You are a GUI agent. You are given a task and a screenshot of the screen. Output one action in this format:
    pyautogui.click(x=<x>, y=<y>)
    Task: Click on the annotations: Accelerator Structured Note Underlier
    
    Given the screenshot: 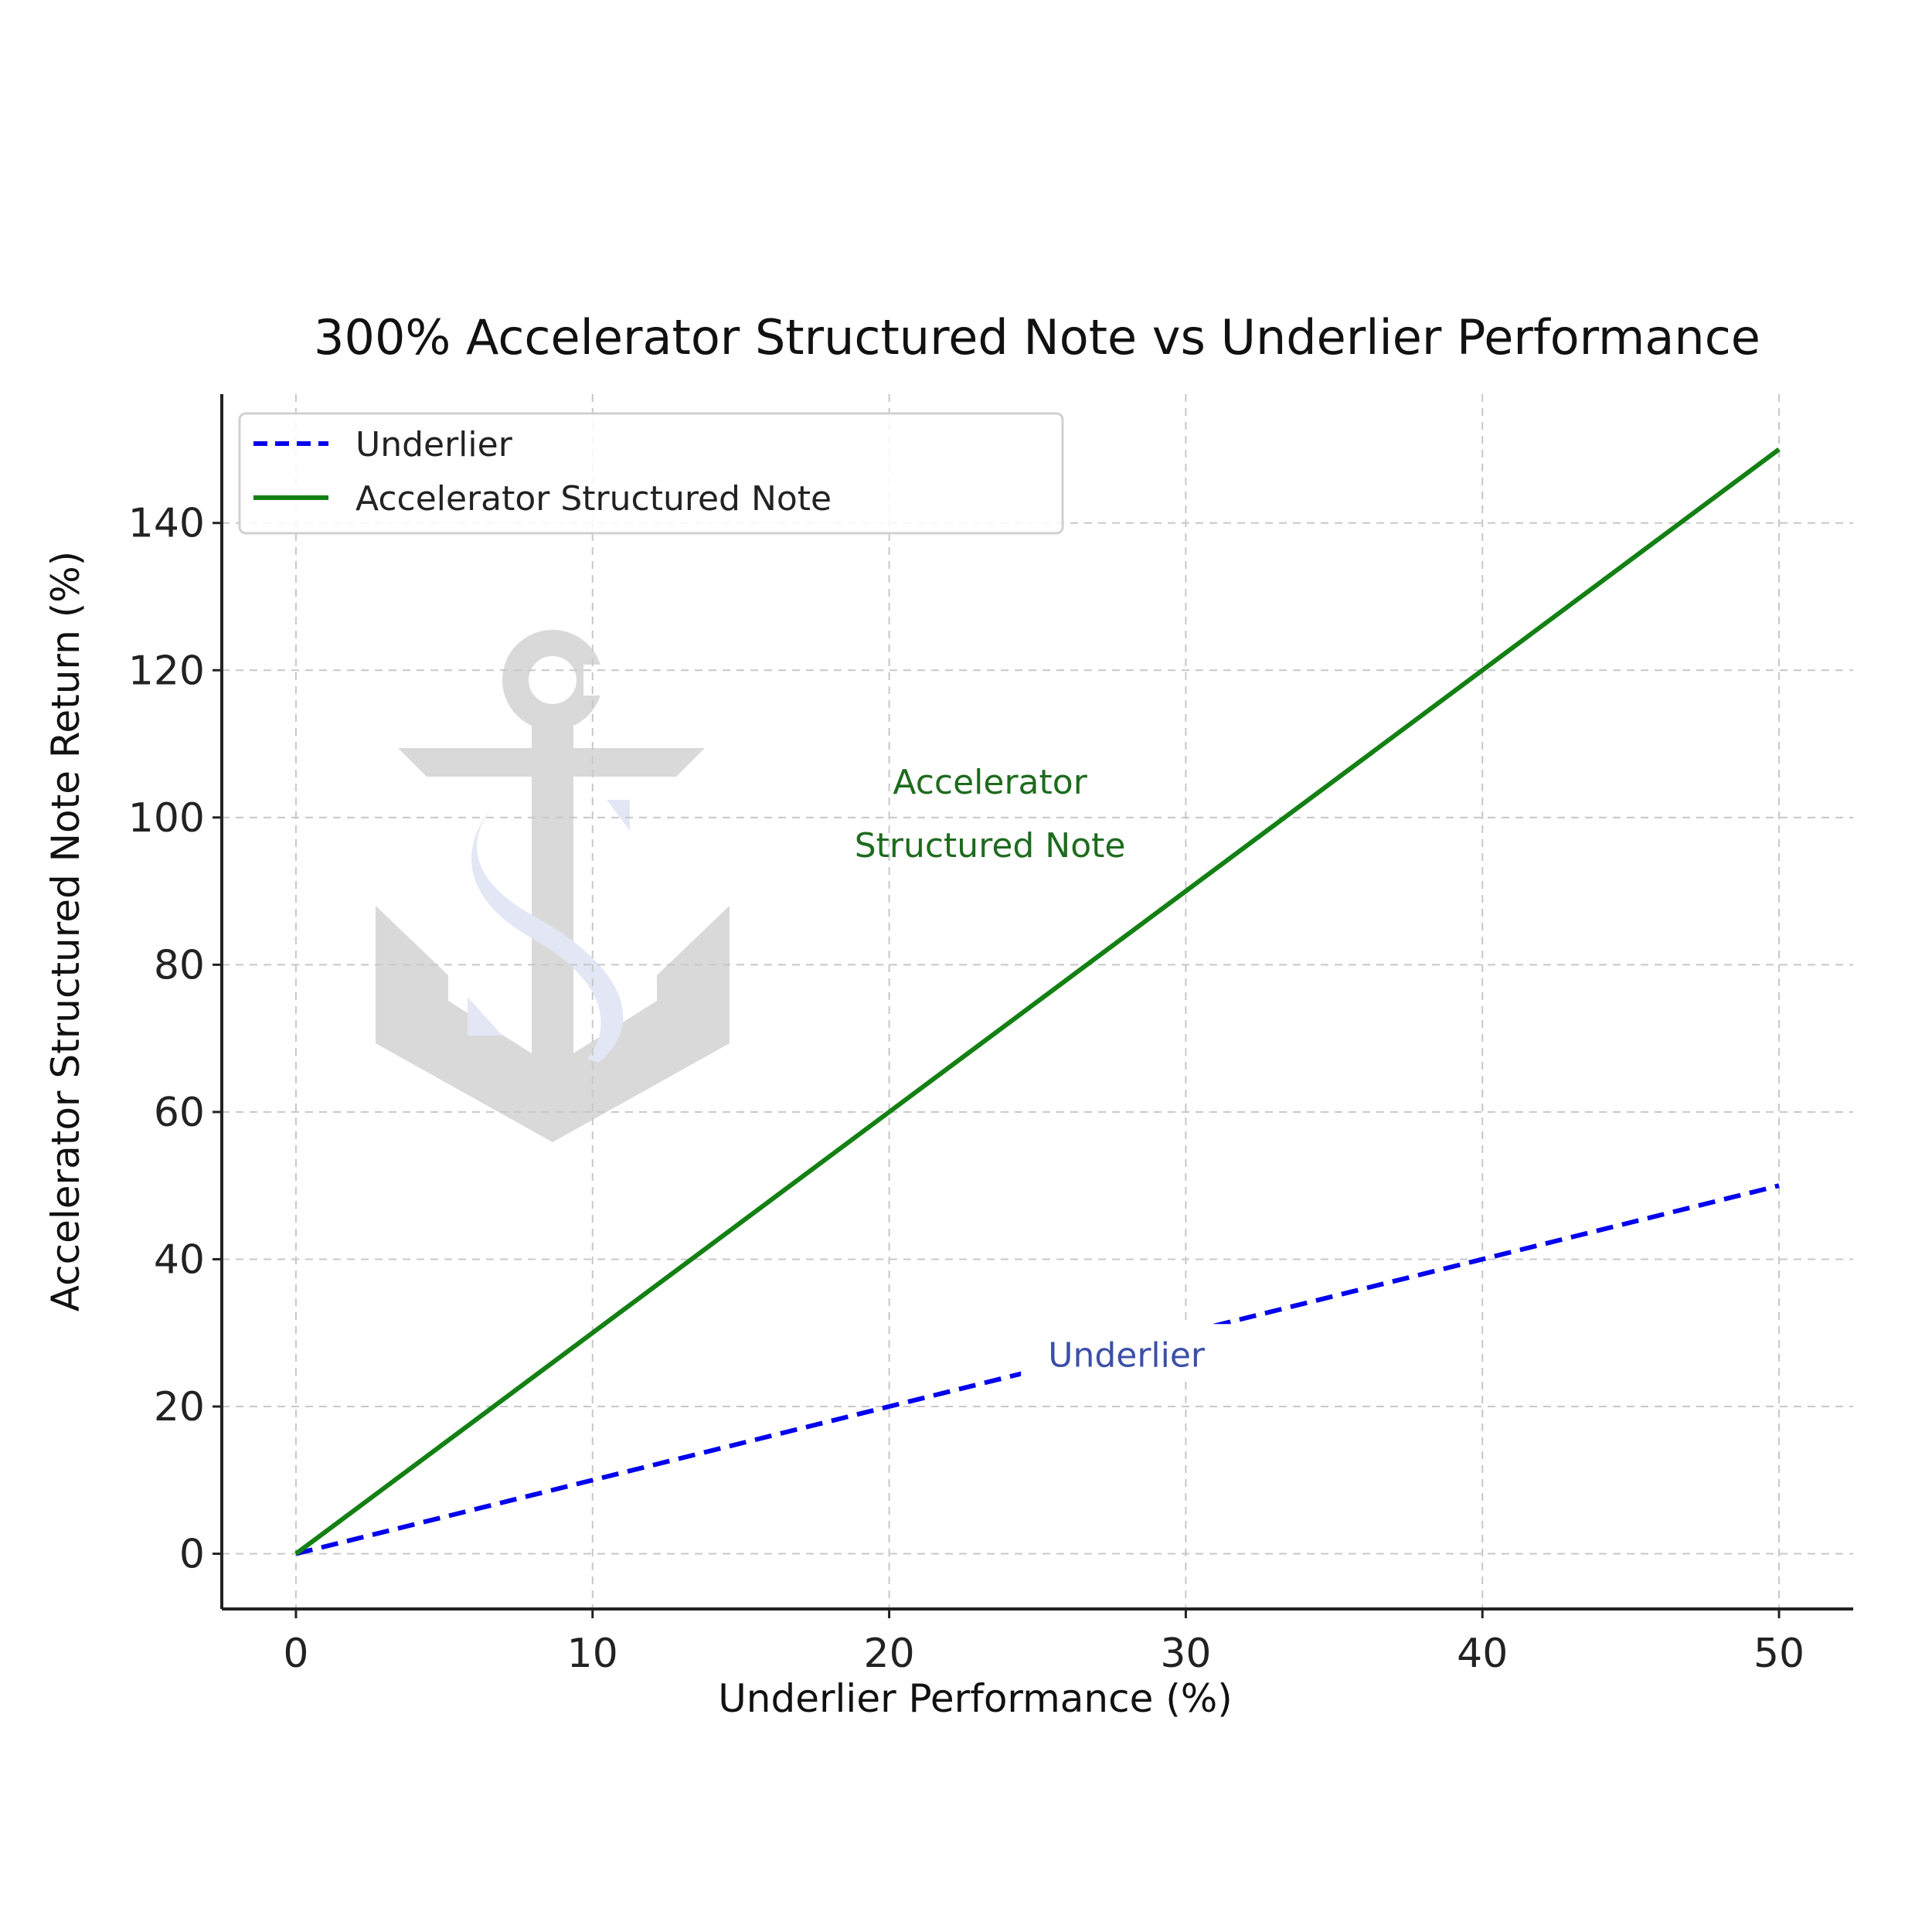 What is the action you would take?
    pyautogui.click(x=1044, y=1071)
    